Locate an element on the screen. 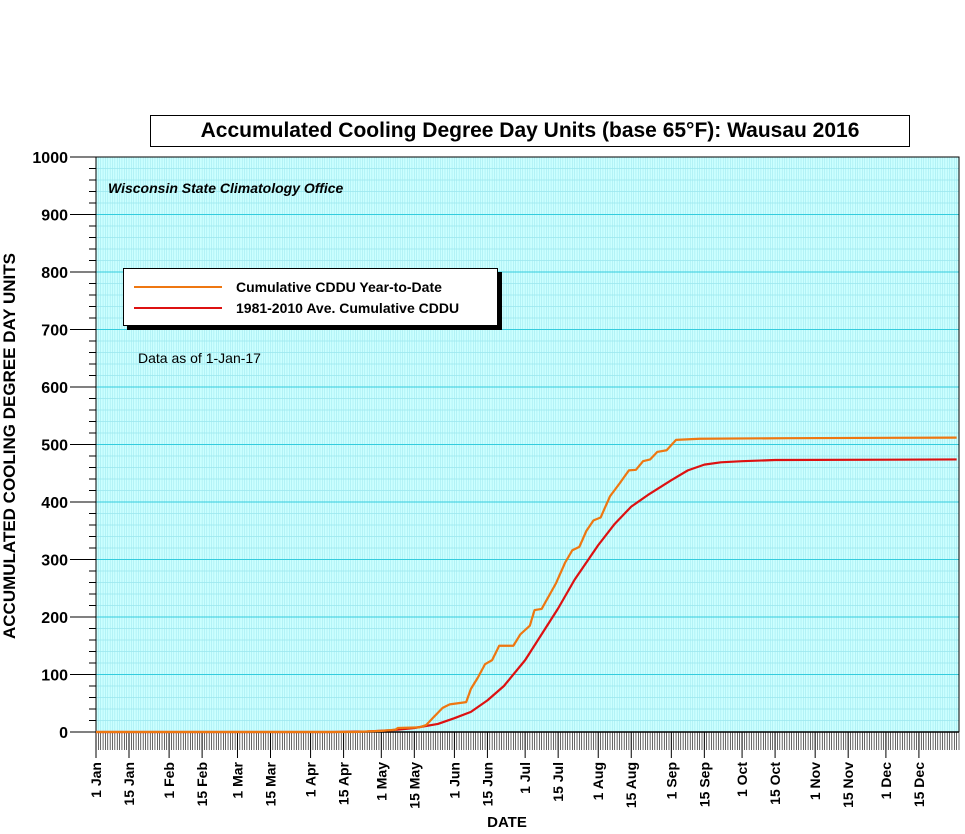  y-tick-label: 300 is located at coordinates (54, 561).